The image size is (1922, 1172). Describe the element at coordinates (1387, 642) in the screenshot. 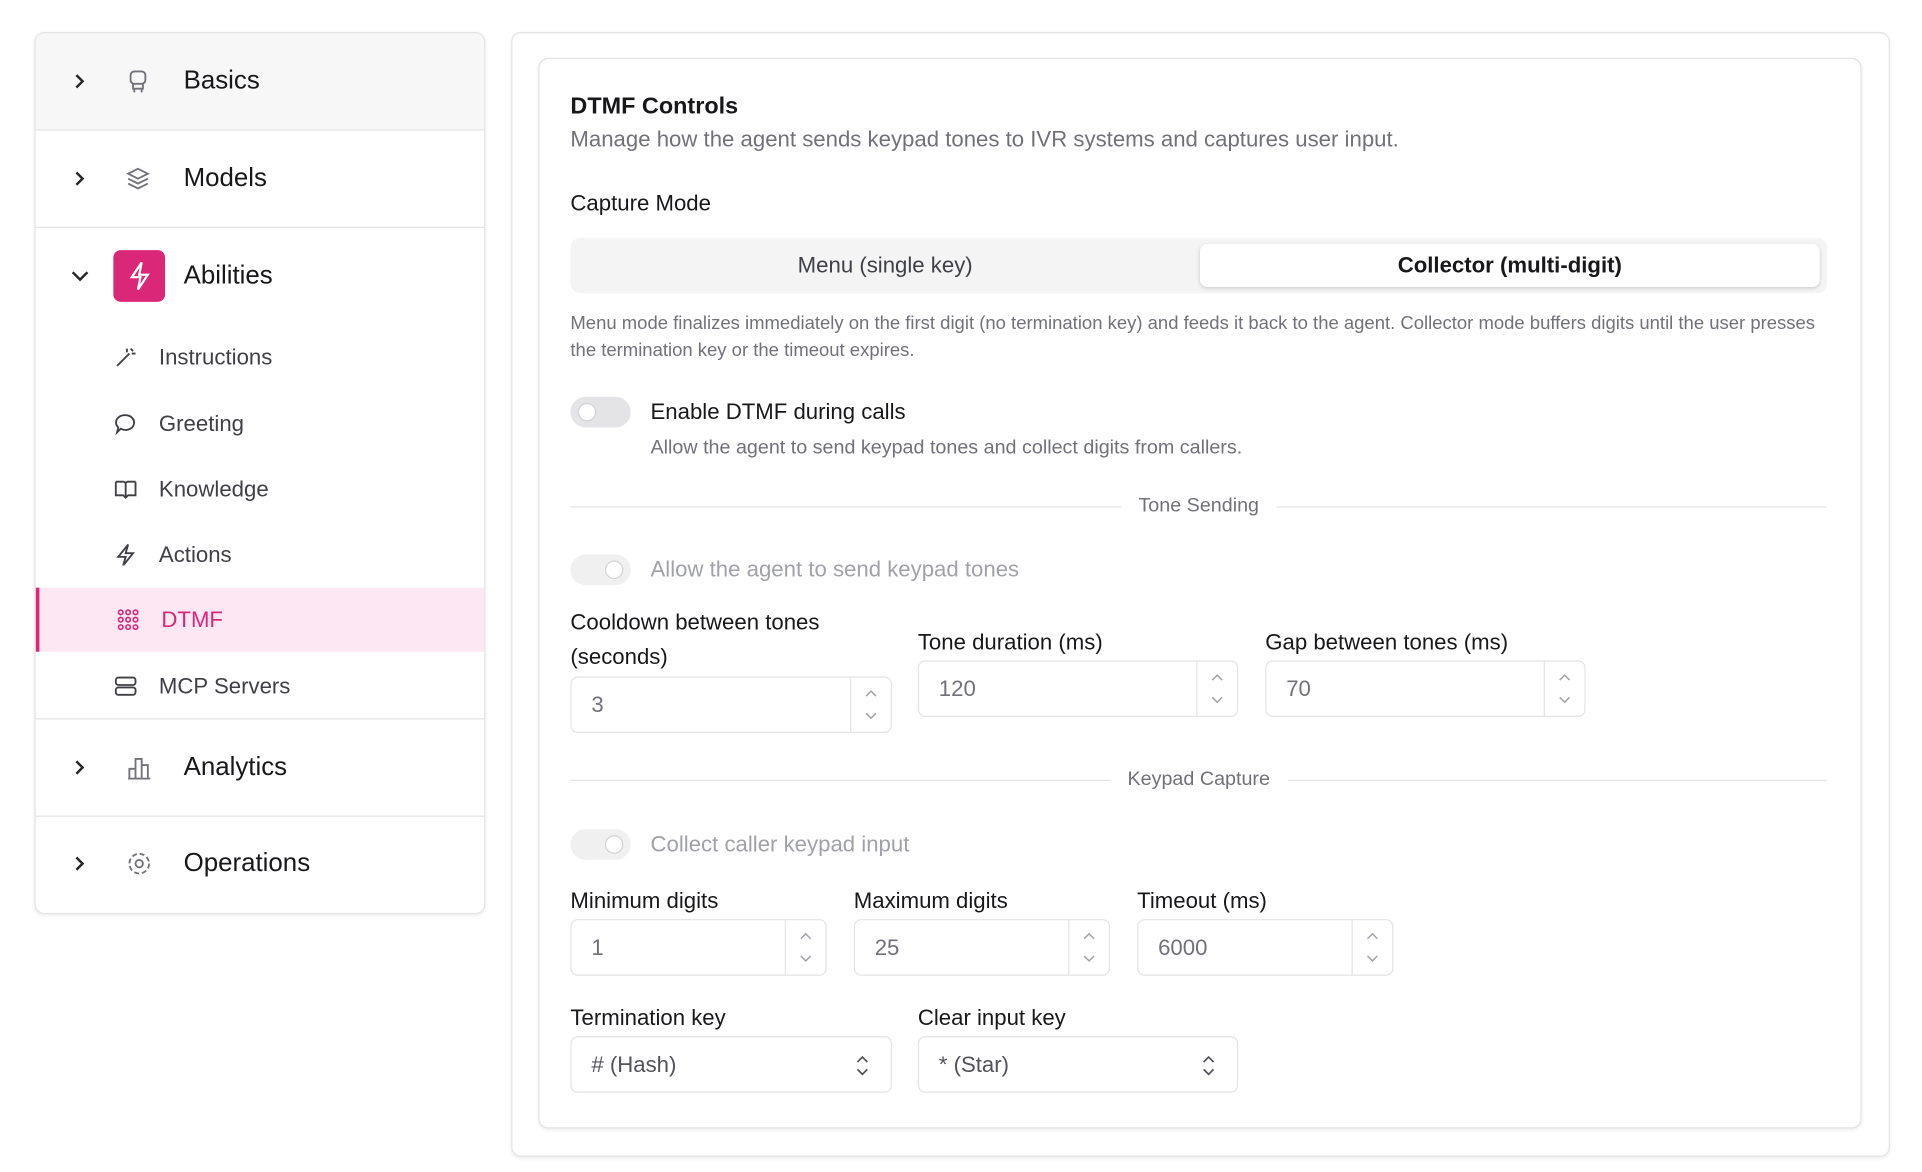

I see `field-label: Gap between tones (ms)` at that location.